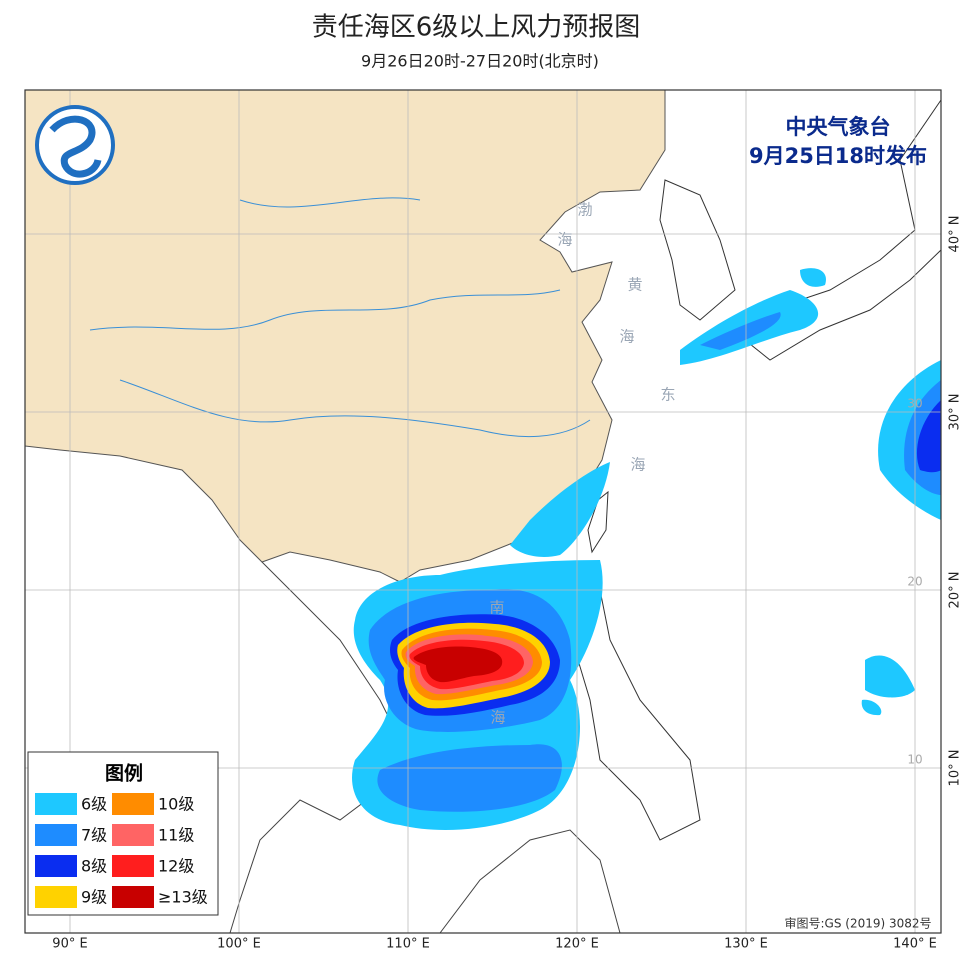 Image resolution: width=969 pixels, height=970 pixels. Describe the element at coordinates (857, 923) in the screenshot. I see `approval-number: 审图号:GS (2019) 3082号` at that location.